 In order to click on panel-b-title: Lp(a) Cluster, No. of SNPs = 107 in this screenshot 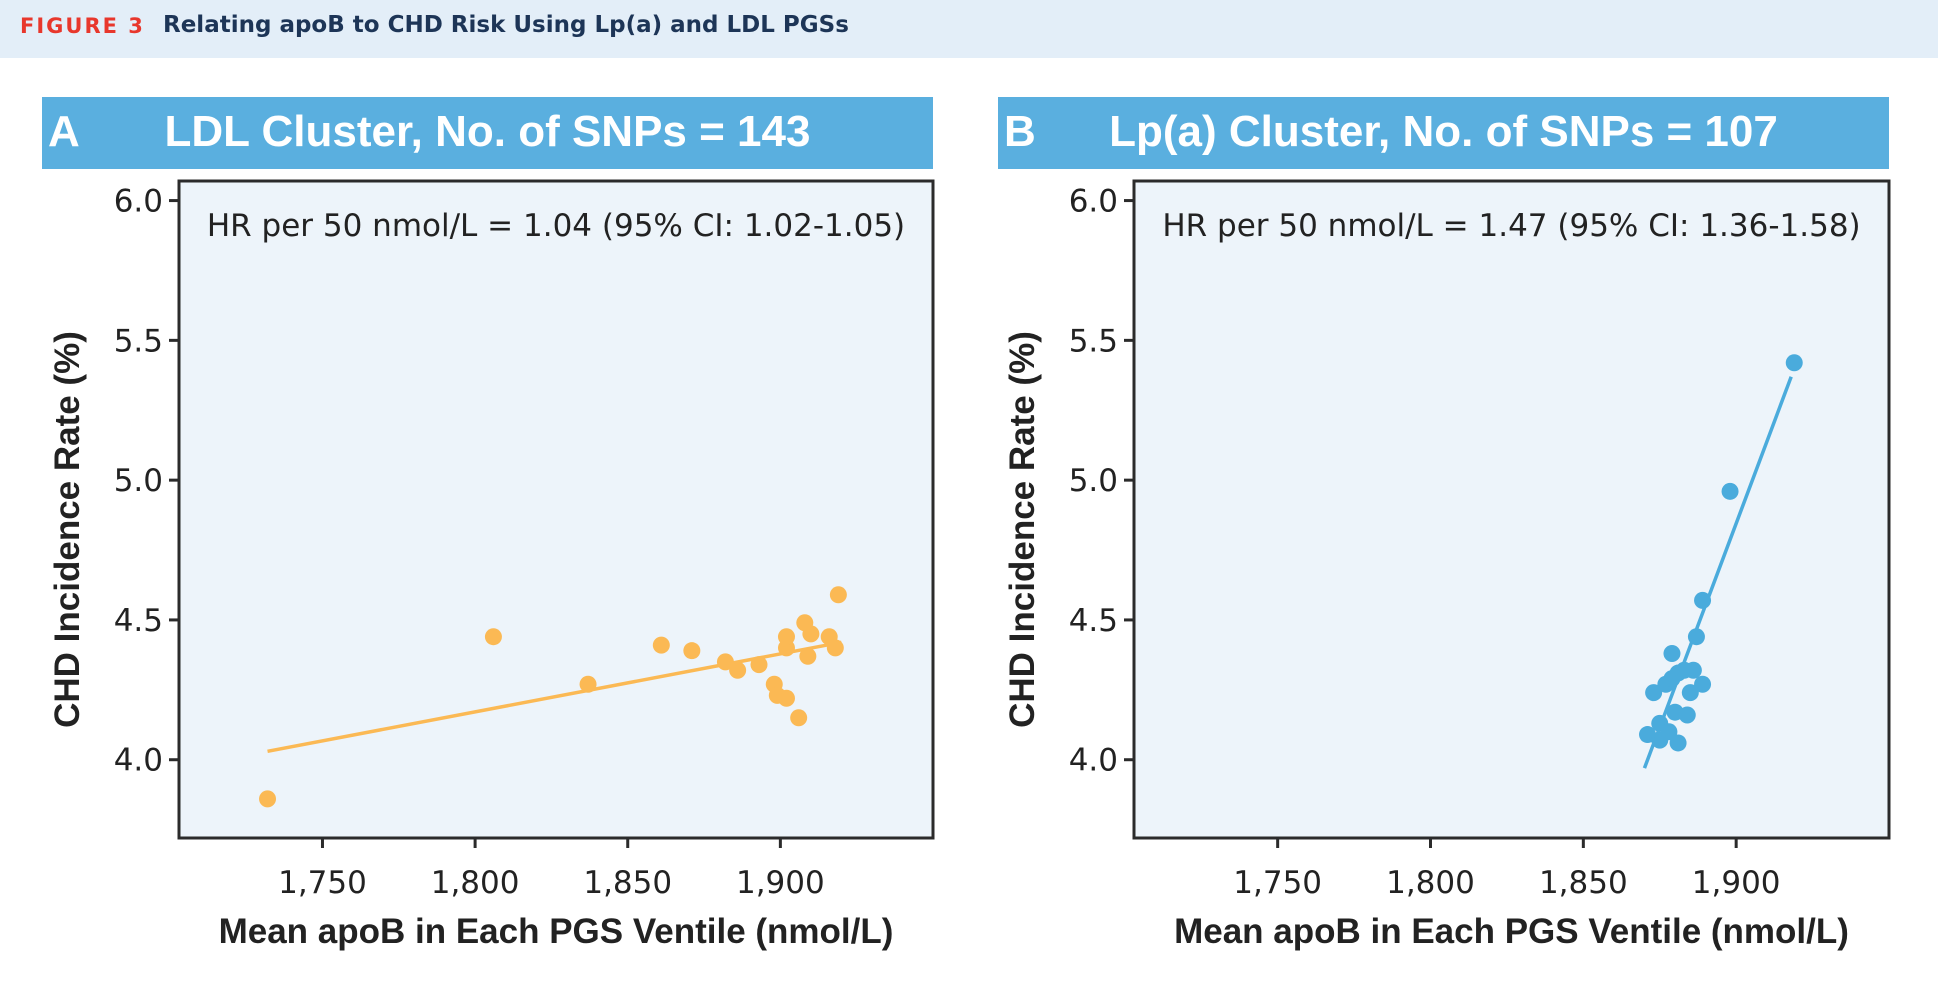, I will do `click(1443, 131)`.